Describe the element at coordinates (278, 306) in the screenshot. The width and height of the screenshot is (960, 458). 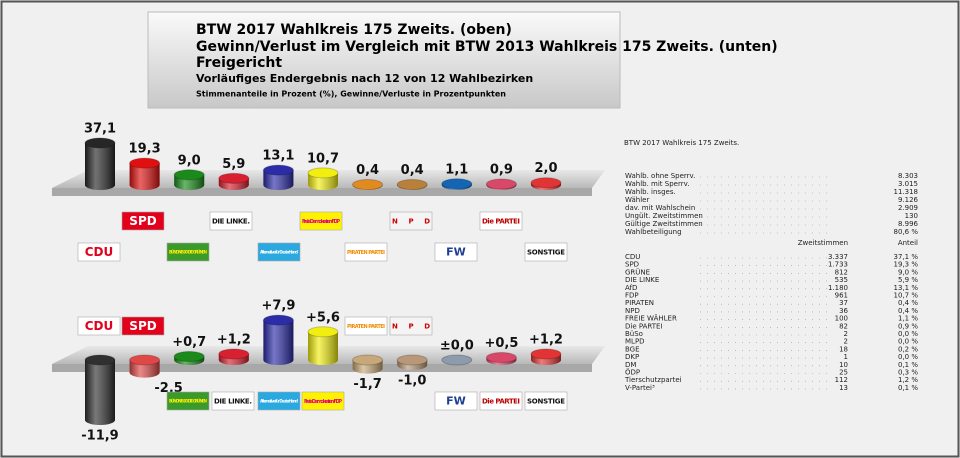
I see `value-label: +7,9` at that location.